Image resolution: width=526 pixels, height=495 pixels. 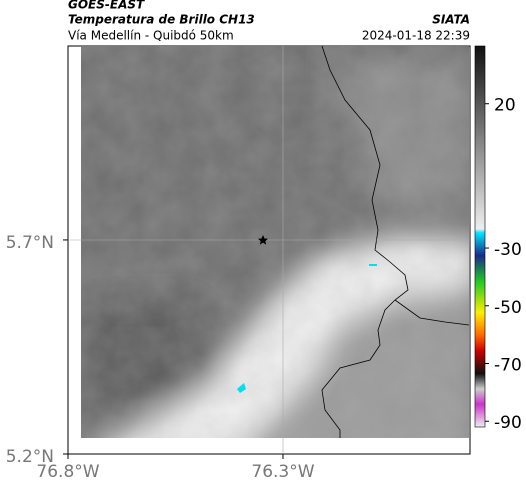 What do you see at coordinates (282, 472) in the screenshot?
I see `x-tick-label: 76.3°W` at bounding box center [282, 472].